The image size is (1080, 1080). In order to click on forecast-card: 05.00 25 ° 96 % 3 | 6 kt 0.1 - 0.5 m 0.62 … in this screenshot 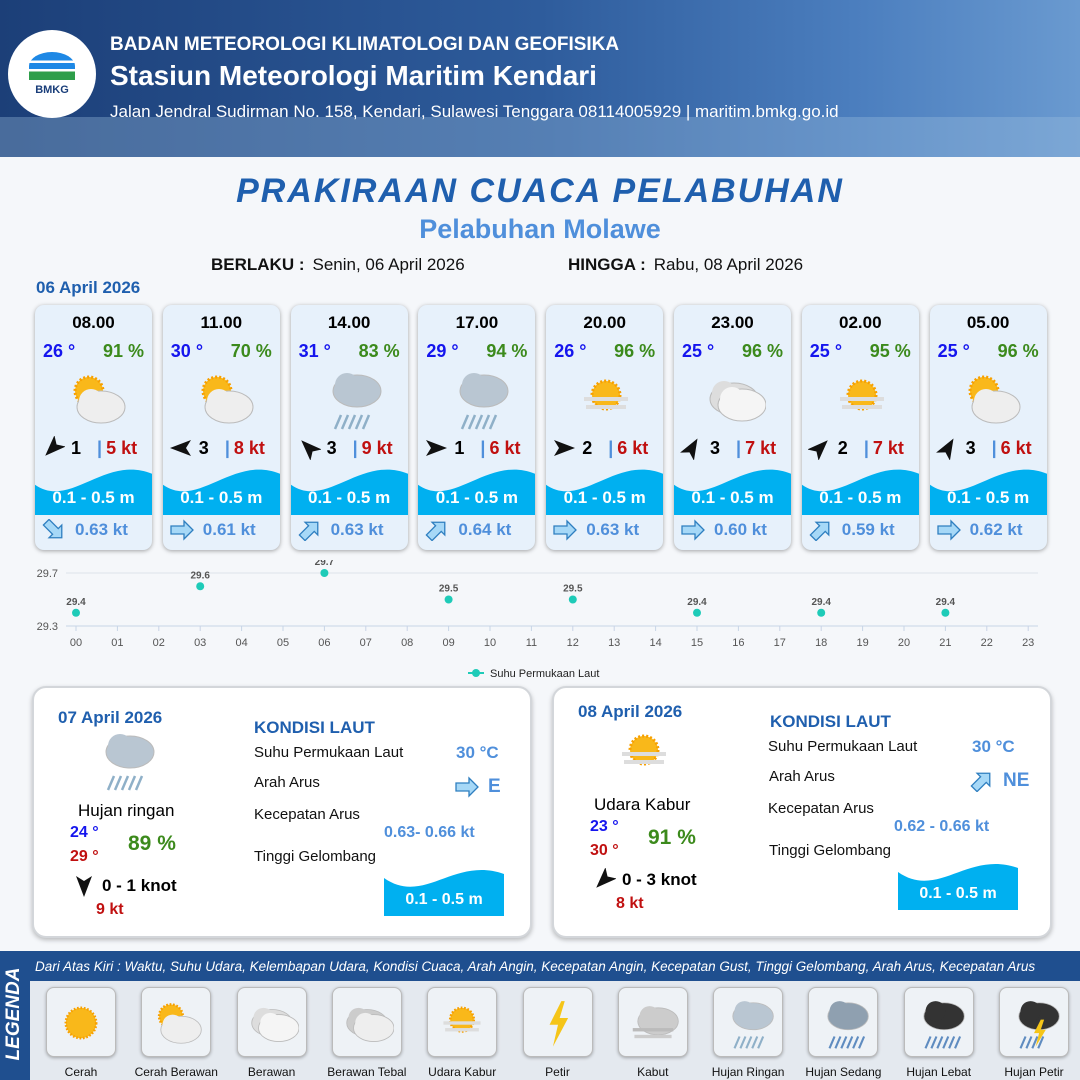, I will do `click(988, 427)`.